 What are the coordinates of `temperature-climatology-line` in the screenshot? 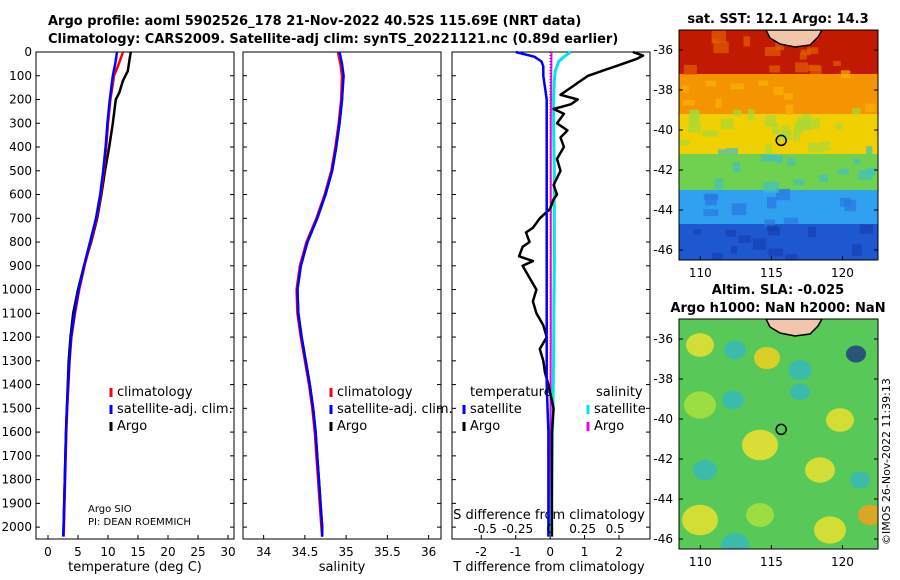 It's located at (93, 294).